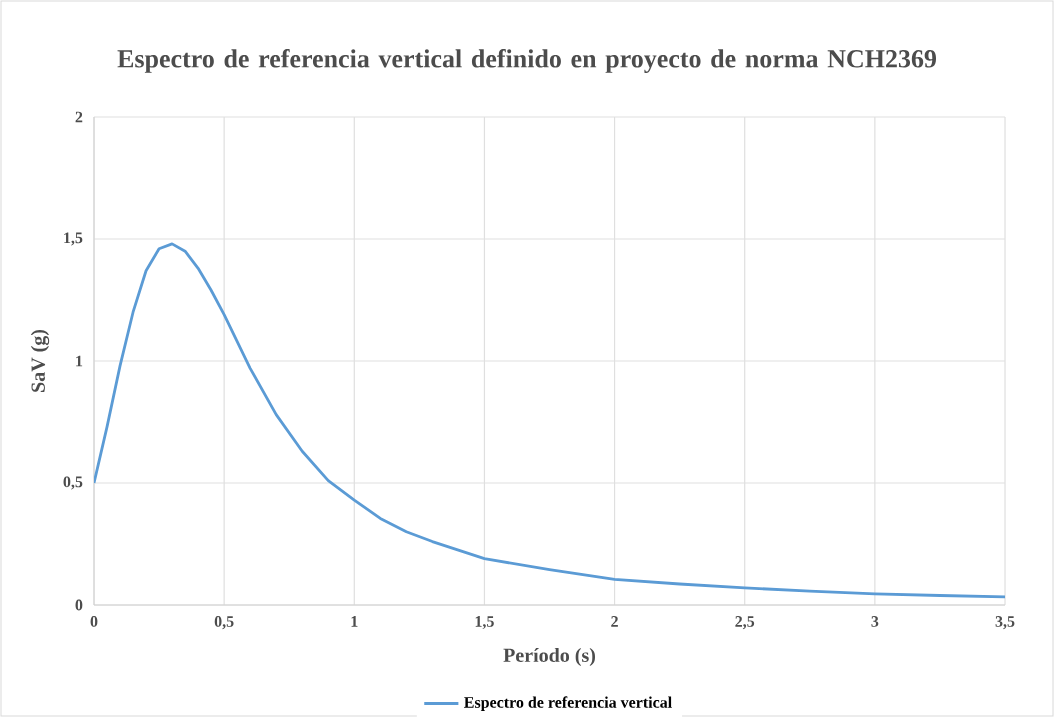  Describe the element at coordinates (354, 621) in the screenshot. I see `x-tick-label: 1` at that location.